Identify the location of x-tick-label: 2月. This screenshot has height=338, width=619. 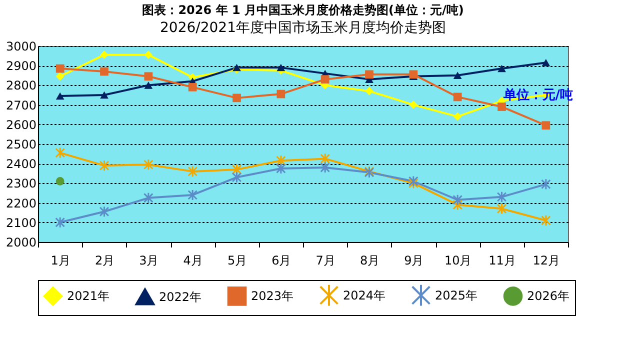
(104, 261).